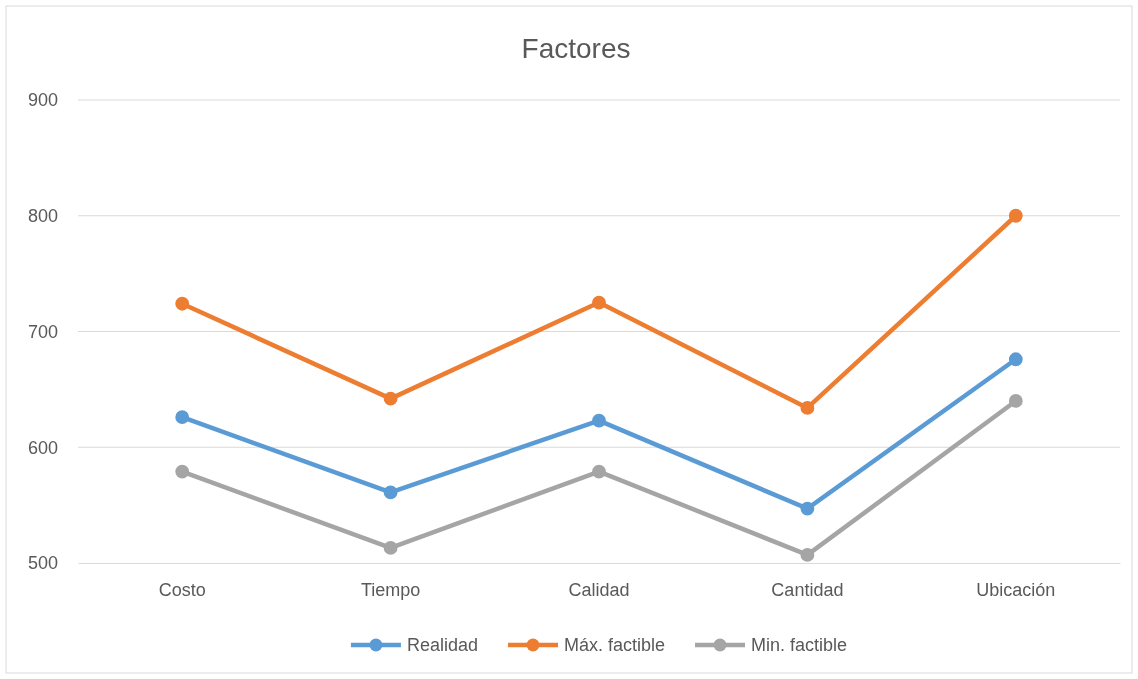 The height and width of the screenshot is (679, 1138). I want to click on x-tick-label: Cantidad, so click(807, 589).